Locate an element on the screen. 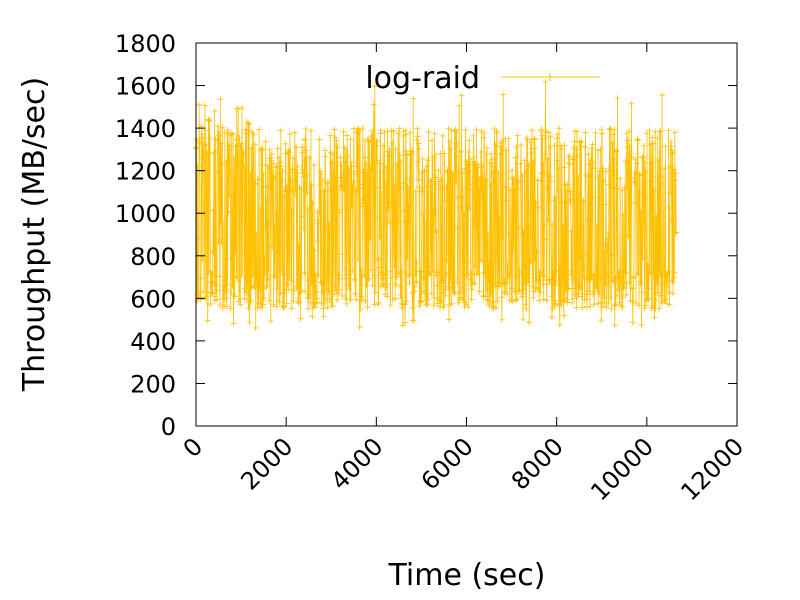 This screenshot has width=800, height=600. y-tick-label: 800 is located at coordinates (153, 257).